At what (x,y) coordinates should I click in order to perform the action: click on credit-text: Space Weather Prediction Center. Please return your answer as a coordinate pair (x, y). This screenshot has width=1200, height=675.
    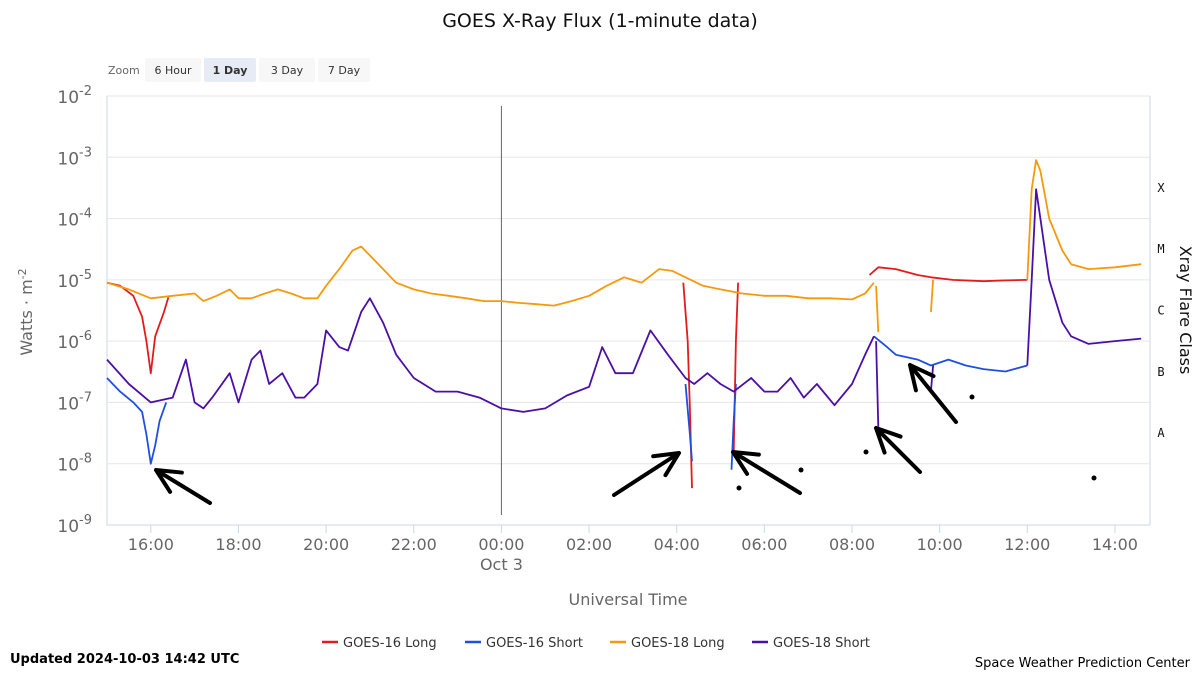
    Looking at the image, I should click on (1082, 663).